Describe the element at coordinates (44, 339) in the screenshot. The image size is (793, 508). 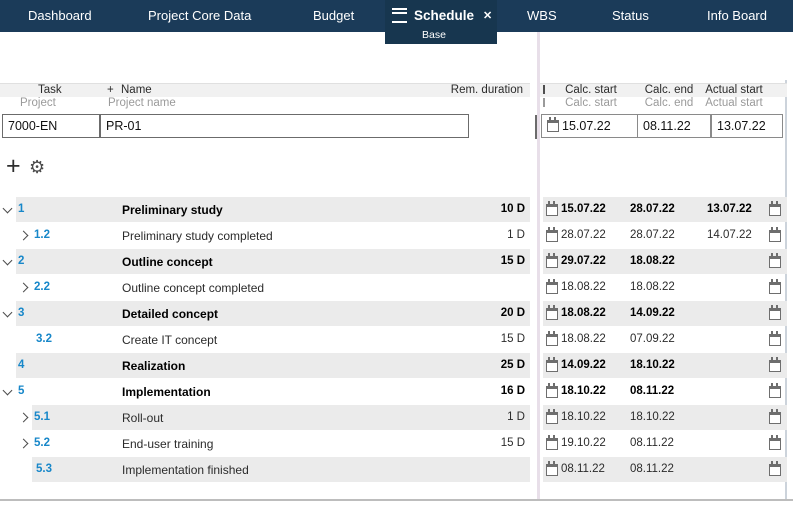
I see `task-number: 3.2` at that location.